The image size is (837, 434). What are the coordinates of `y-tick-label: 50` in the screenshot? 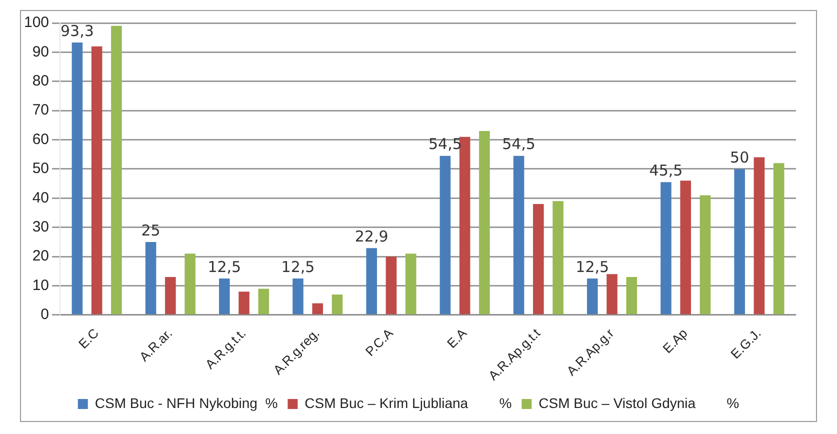 It's located at (41, 169).